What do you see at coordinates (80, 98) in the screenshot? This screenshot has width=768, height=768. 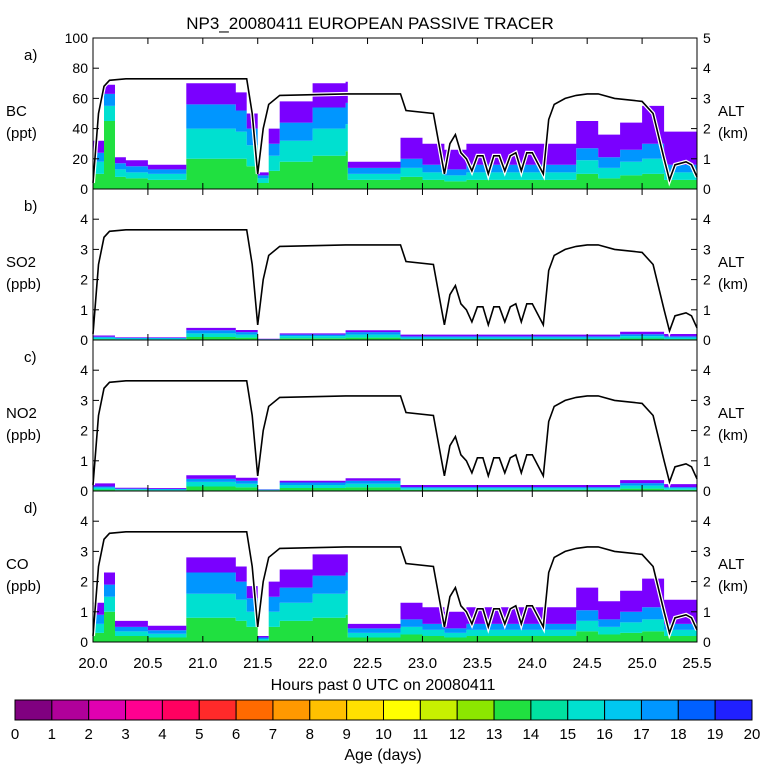 I see `y-tick-label: 60` at bounding box center [80, 98].